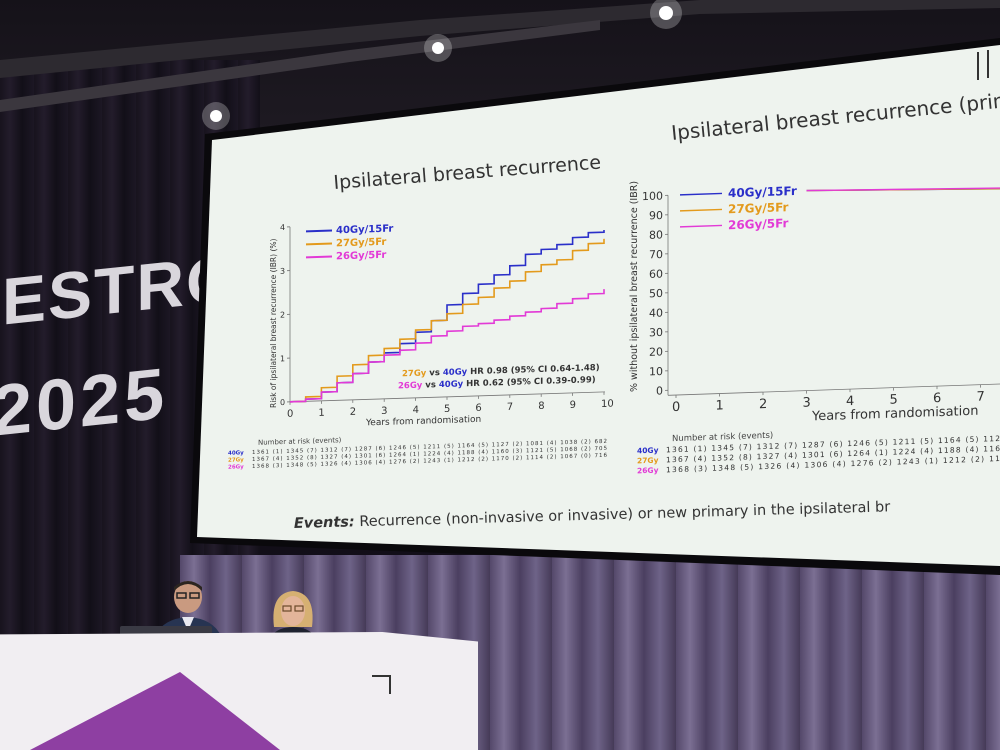 The image size is (1000, 750). I want to click on right-y-tick-label: 70, so click(656, 254).